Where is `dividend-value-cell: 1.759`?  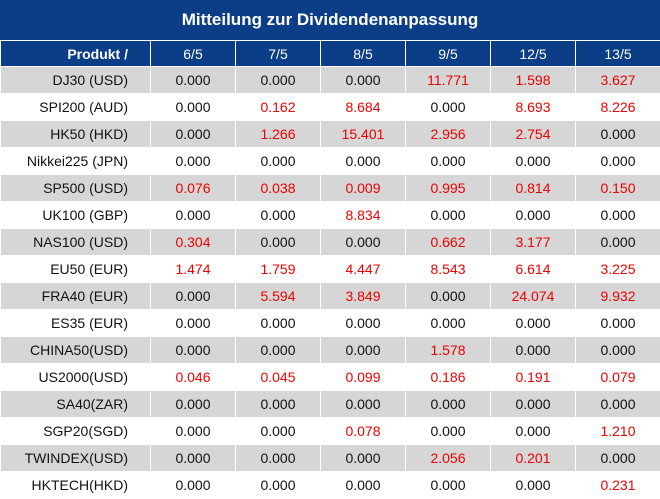 dividend-value-cell: 1.759 is located at coordinates (278, 269).